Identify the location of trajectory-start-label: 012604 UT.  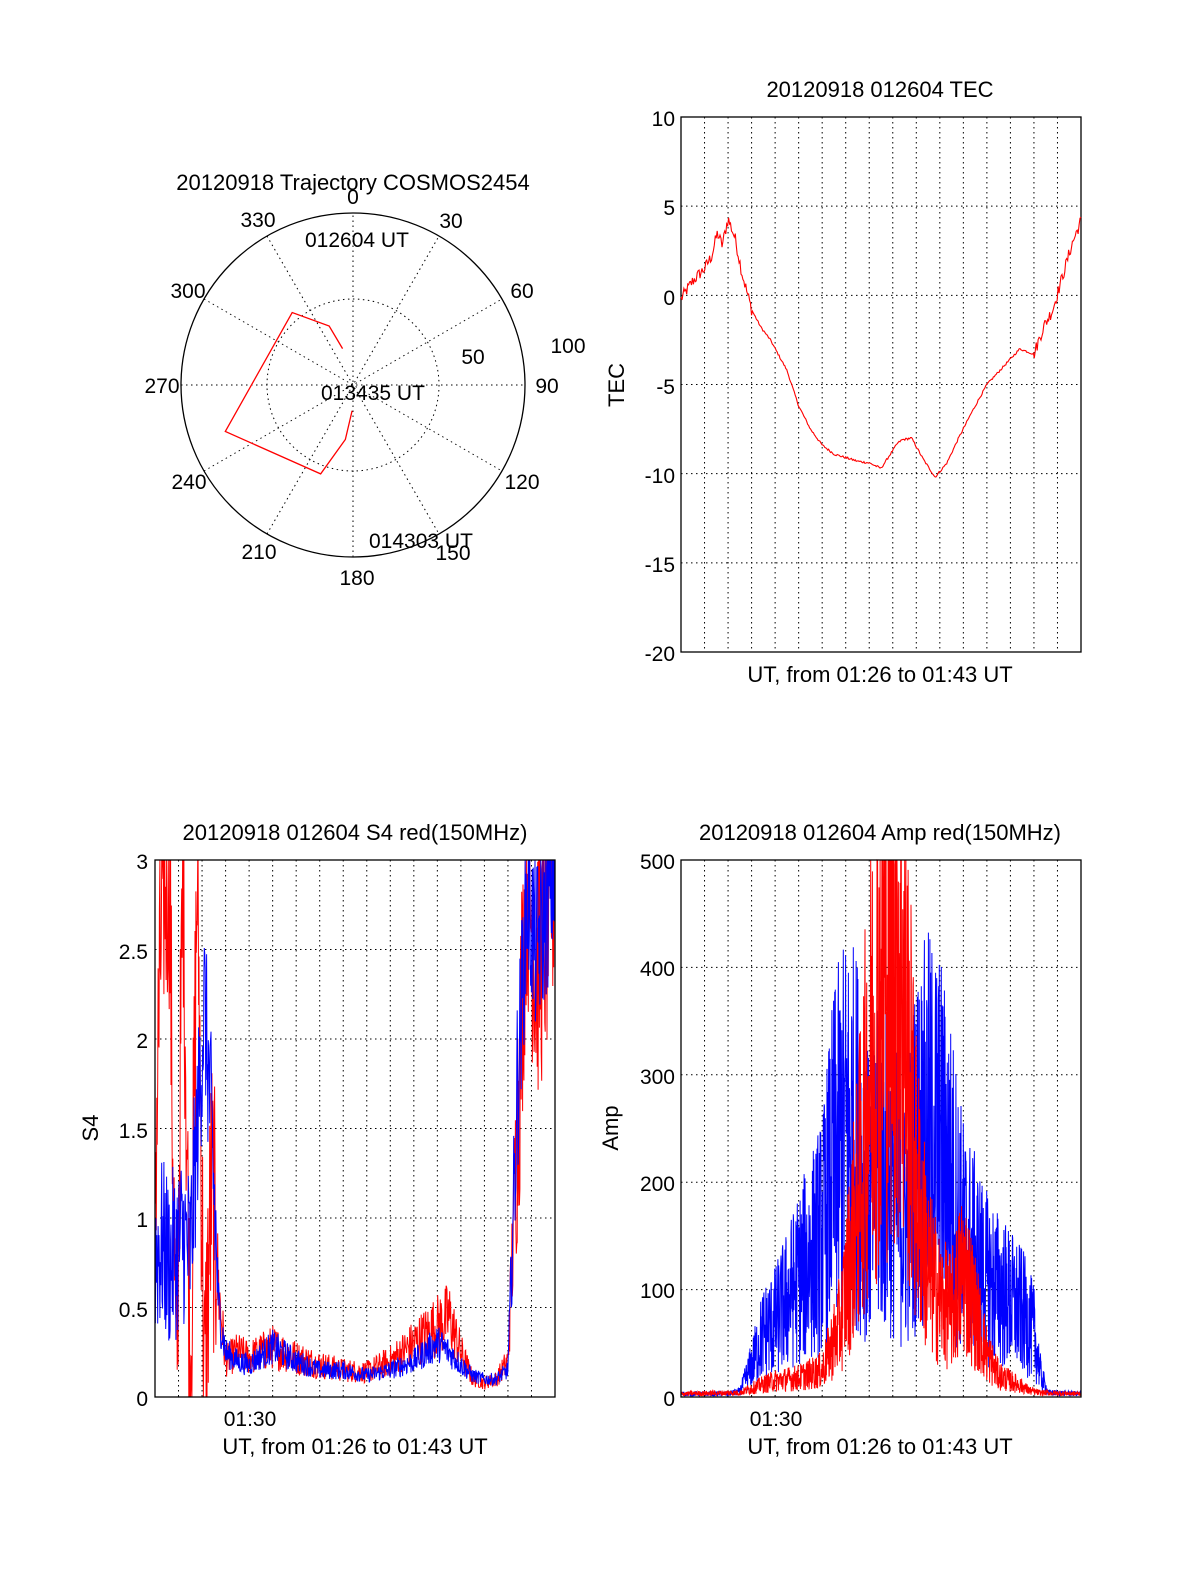
(357, 240).